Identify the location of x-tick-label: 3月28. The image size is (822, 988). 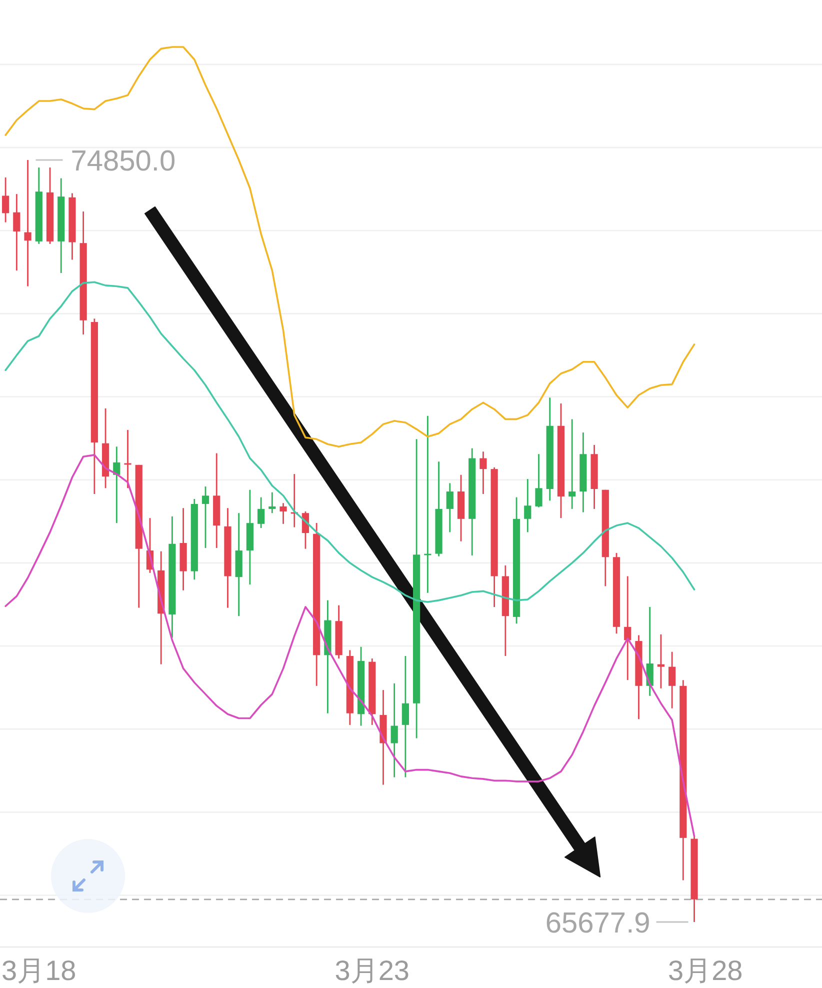
(705, 970).